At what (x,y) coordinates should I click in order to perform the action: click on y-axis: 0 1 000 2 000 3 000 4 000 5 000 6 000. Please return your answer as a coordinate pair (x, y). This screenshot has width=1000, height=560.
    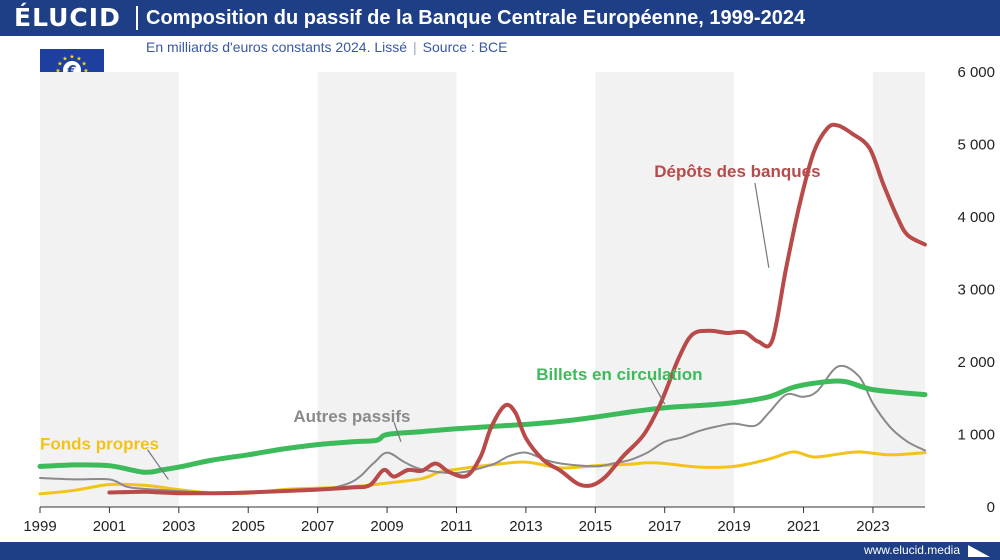
    Looking at the image, I should click on (976, 290).